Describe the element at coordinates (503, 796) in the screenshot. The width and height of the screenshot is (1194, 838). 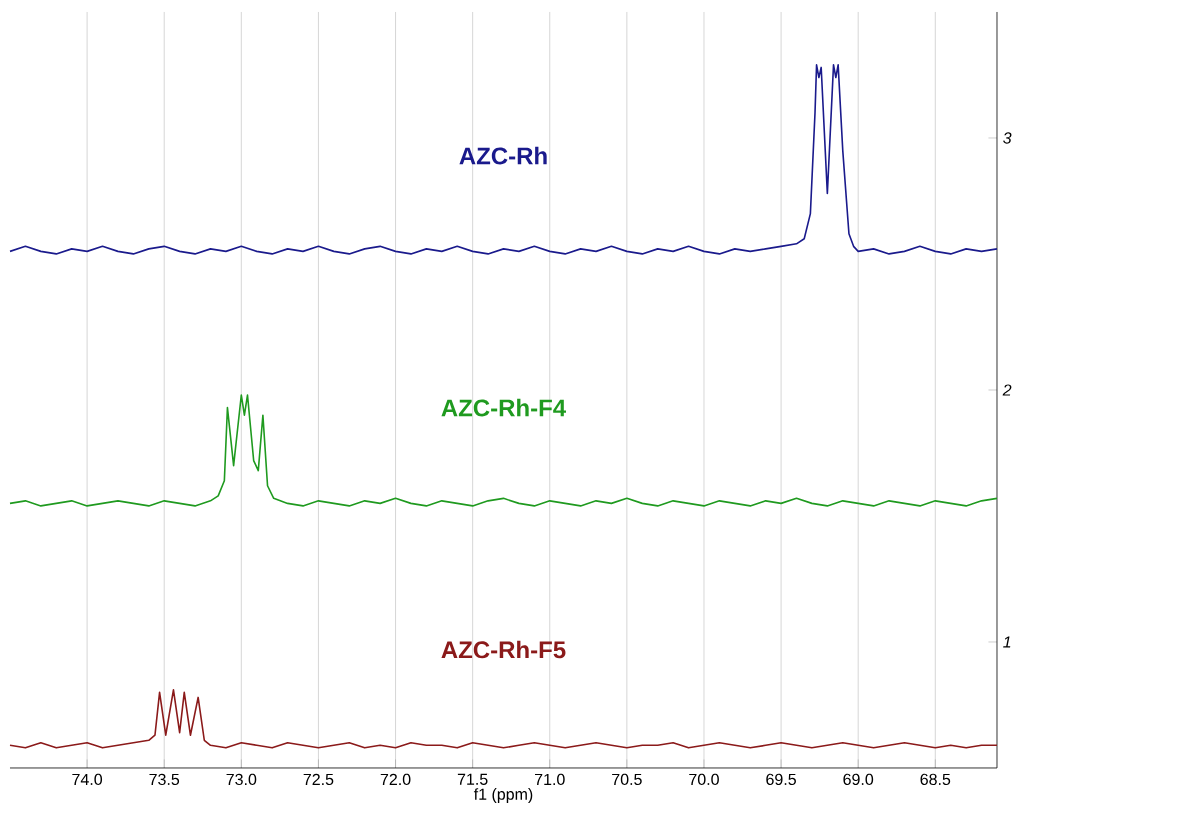
I see `x-axis-title: f1 (ppm)` at that location.